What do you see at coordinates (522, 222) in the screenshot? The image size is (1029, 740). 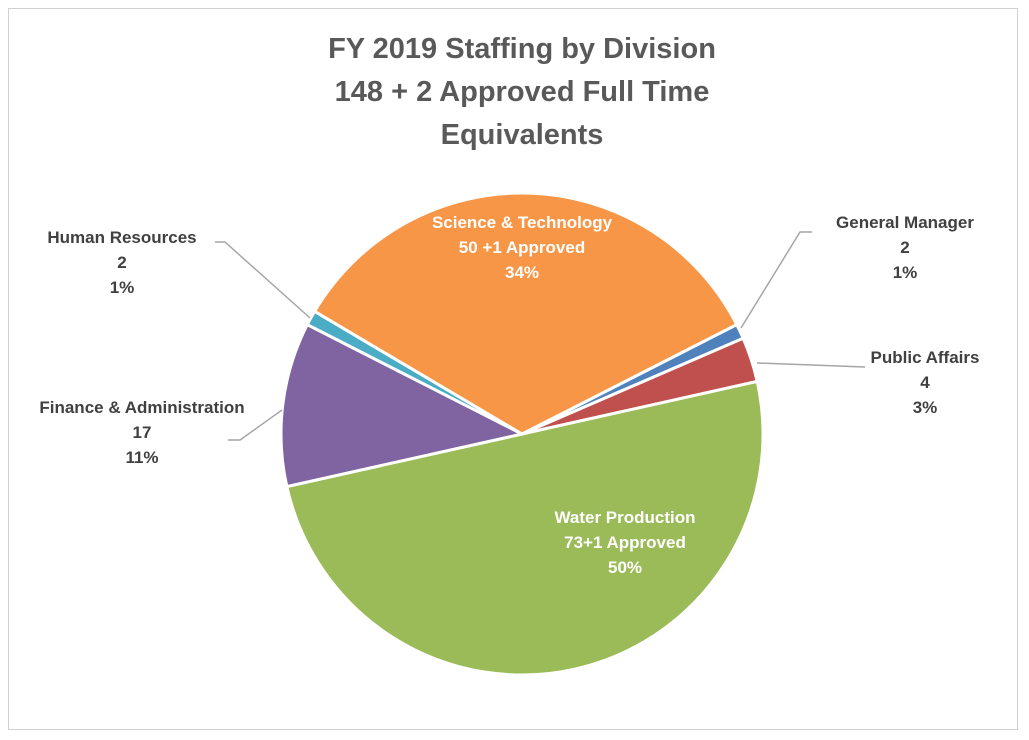 I see `category-label: Science & Technology` at bounding box center [522, 222].